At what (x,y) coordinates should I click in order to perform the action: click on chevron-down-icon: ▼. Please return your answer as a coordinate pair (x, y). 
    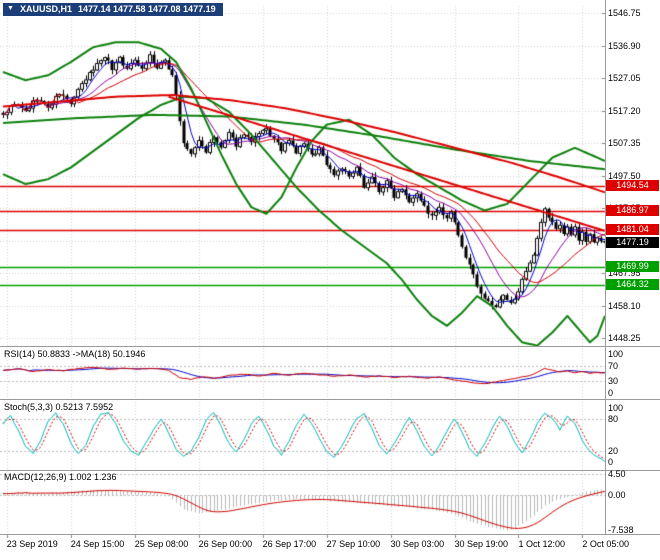
    Looking at the image, I should click on (10, 8).